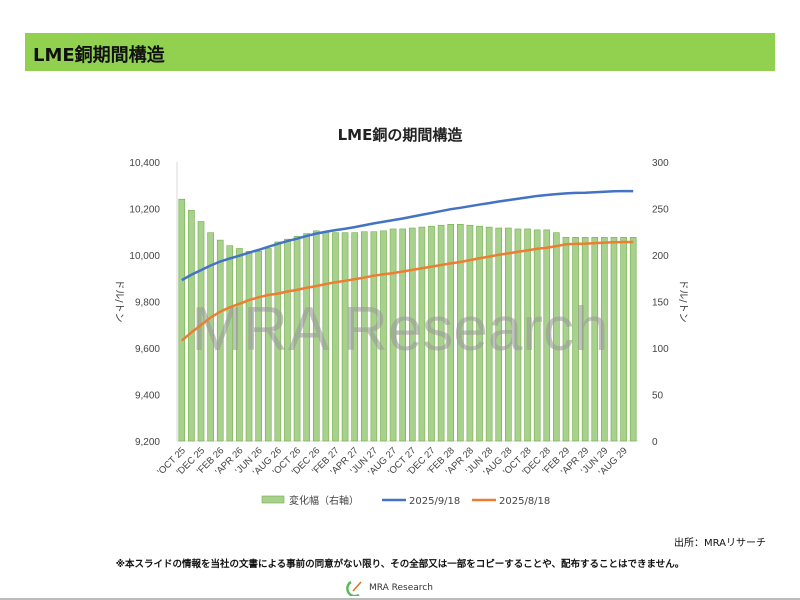 The width and height of the screenshot is (800, 600). Describe the element at coordinates (660, 349) in the screenshot. I see `y2-tick-label: 100` at that location.